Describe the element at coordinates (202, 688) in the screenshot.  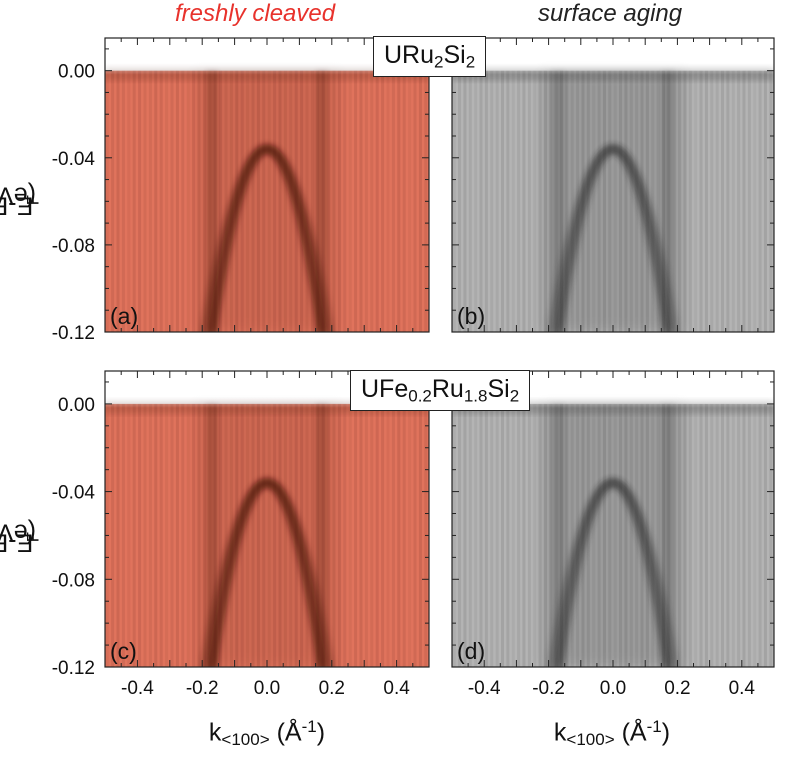
I see `x-tick-label: -0.2` at that location.